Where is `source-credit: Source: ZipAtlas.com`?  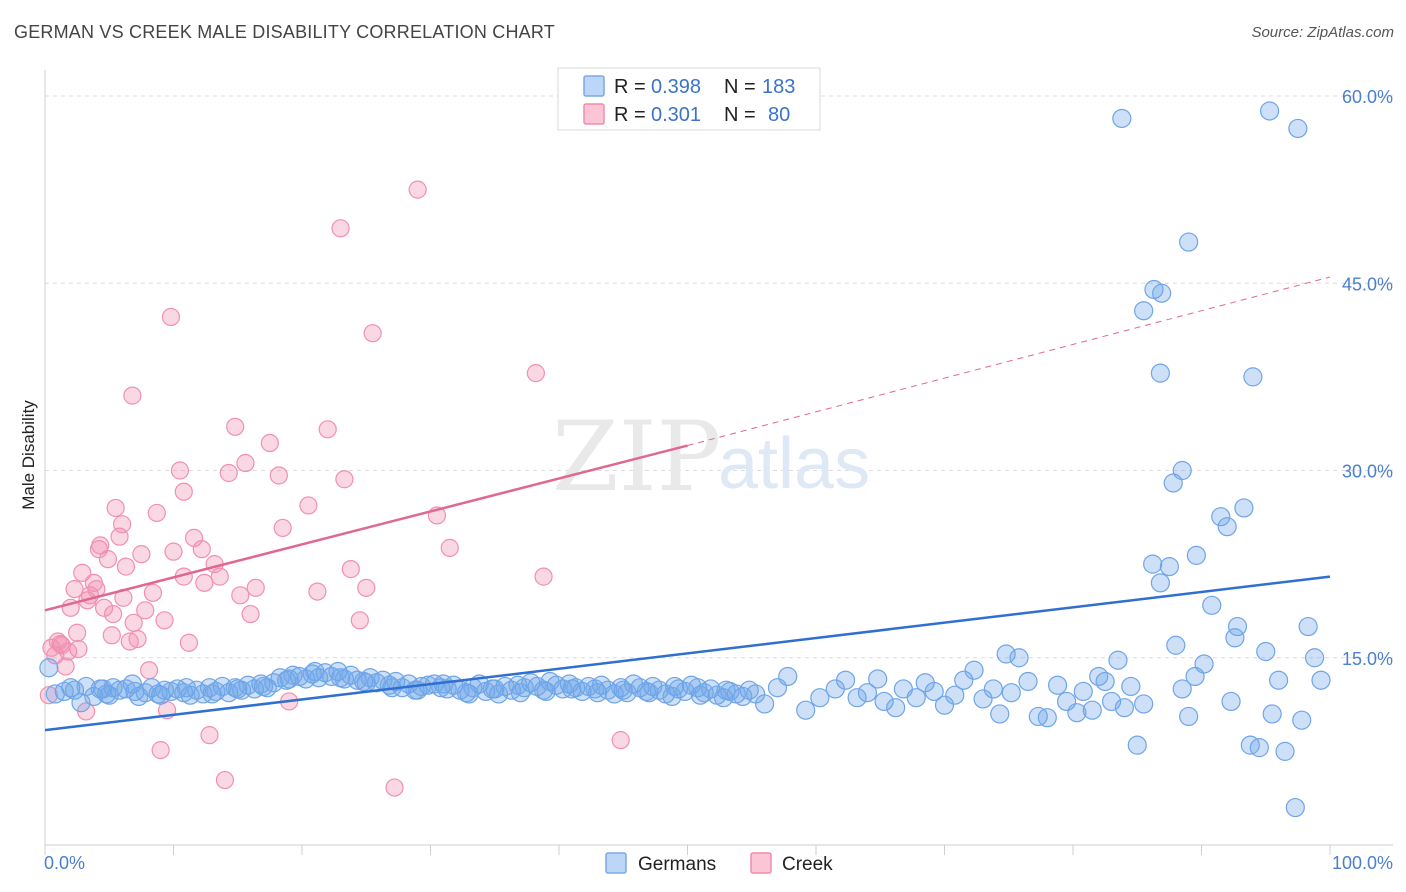
source-credit: Source: ZipAtlas.com is located at coordinates (1322, 32).